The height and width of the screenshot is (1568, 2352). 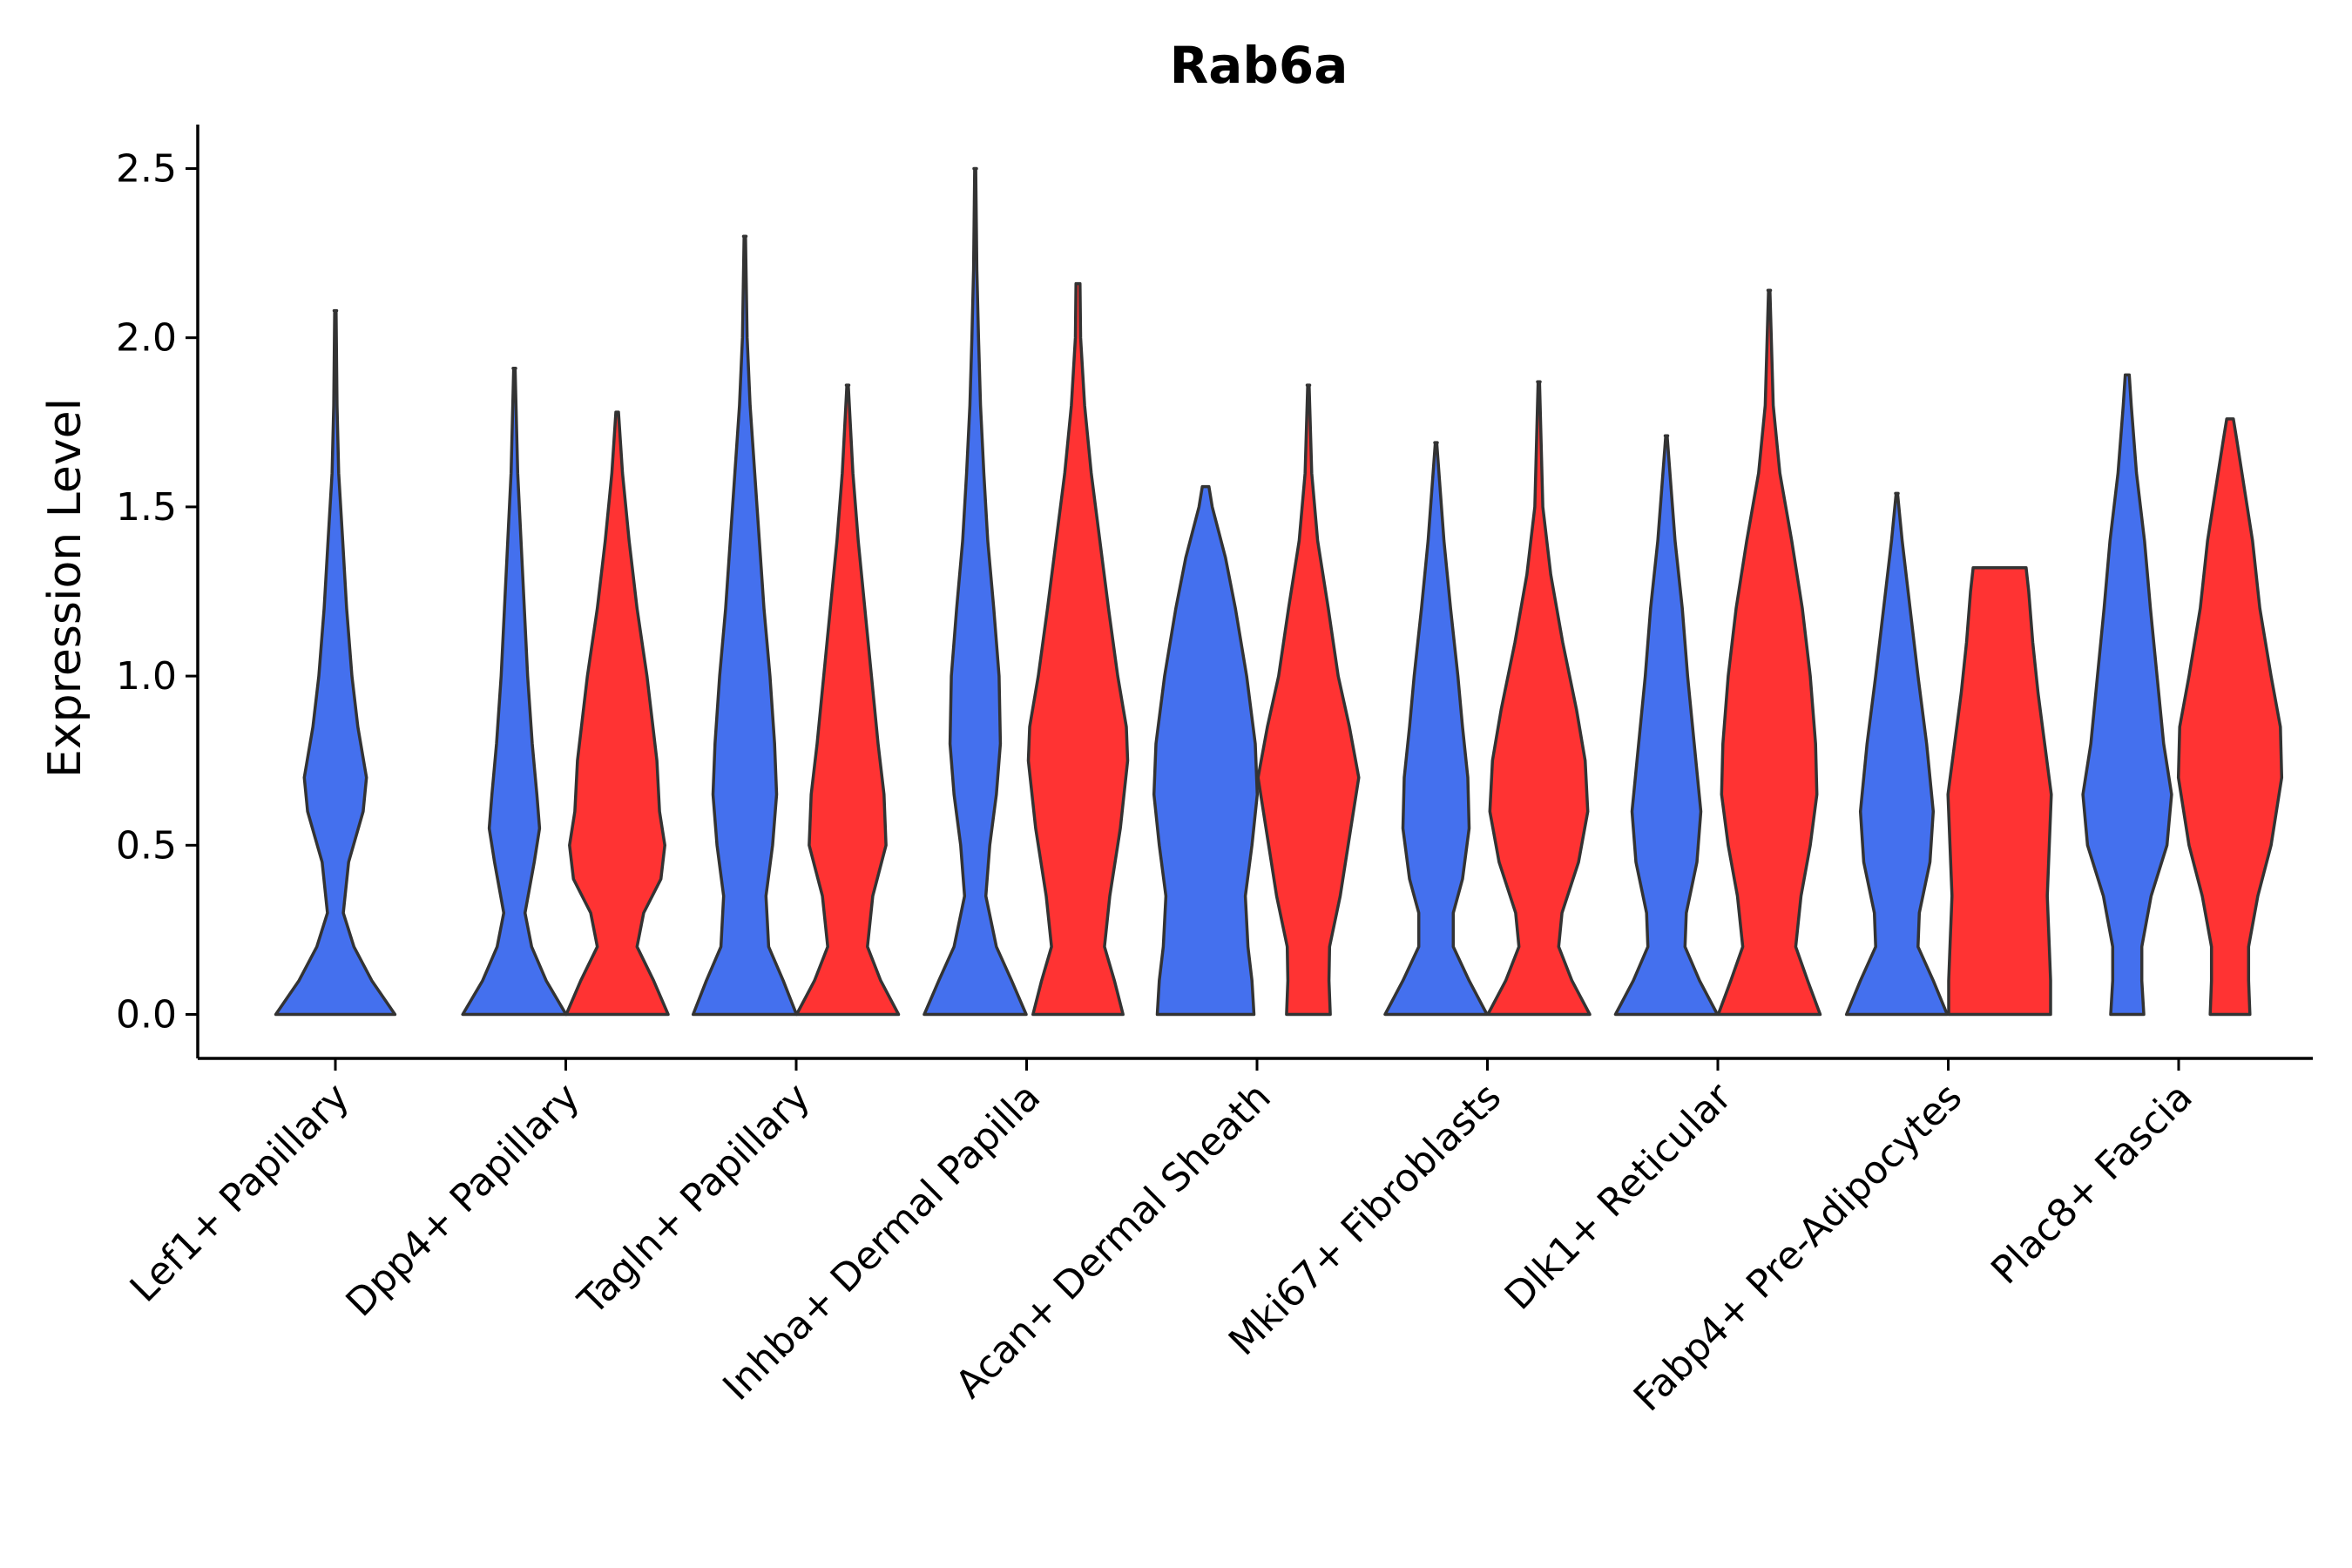 I want to click on y-axis-label: Expression Level, so click(x=65, y=588).